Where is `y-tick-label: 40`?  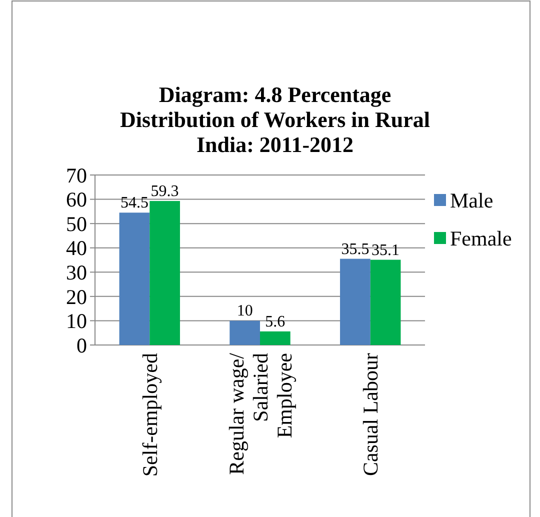
y-tick-label: 40 is located at coordinates (76, 248).